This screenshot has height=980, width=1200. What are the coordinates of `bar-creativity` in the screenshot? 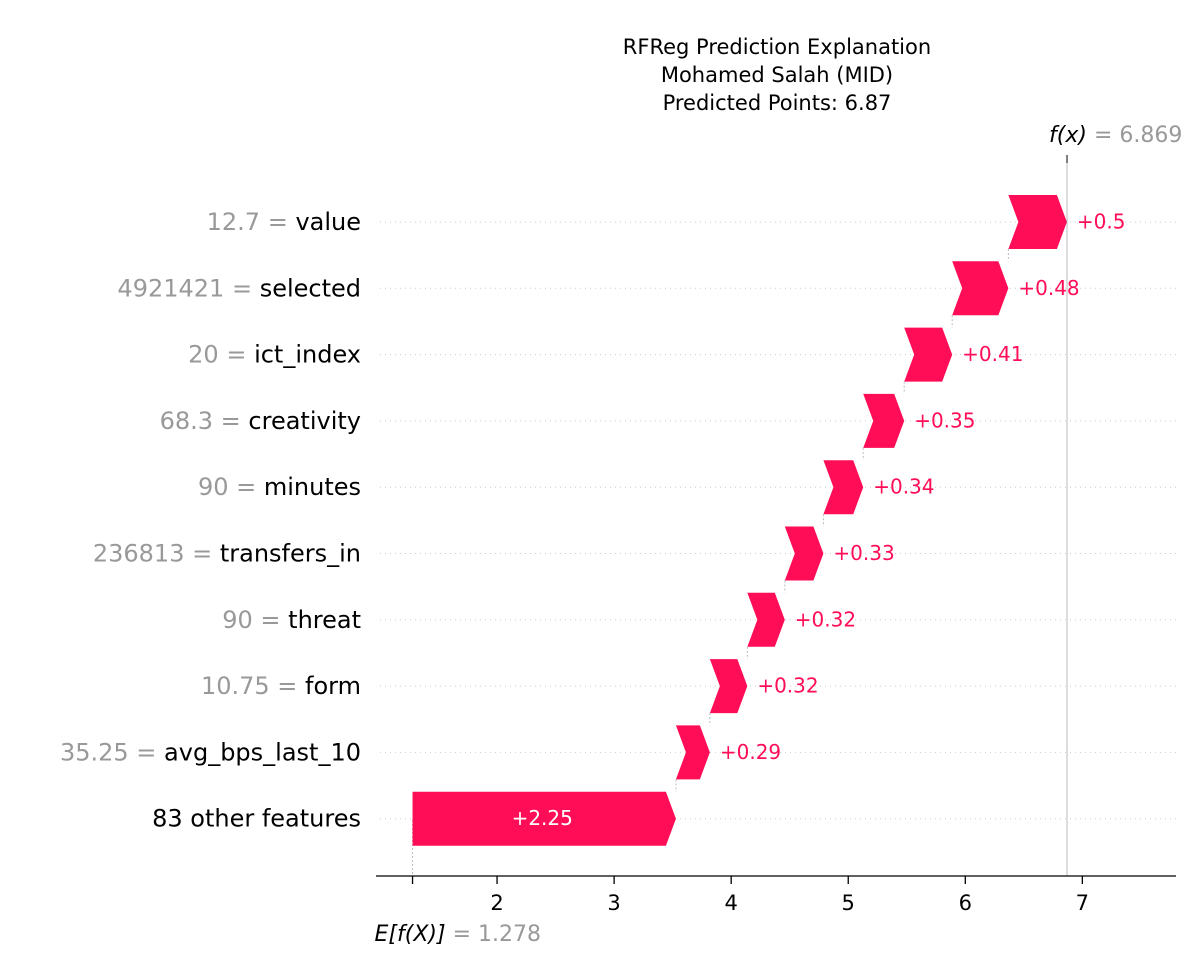 It's located at (884, 420).